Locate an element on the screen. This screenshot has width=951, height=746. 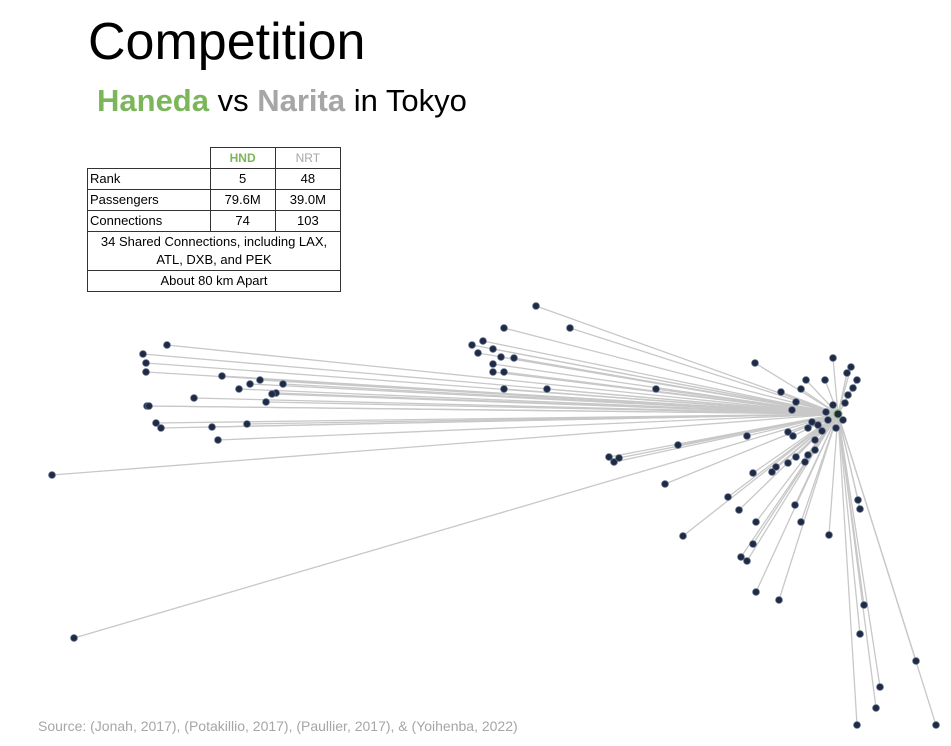
subtitle-narita: Narita is located at coordinates (301, 100).